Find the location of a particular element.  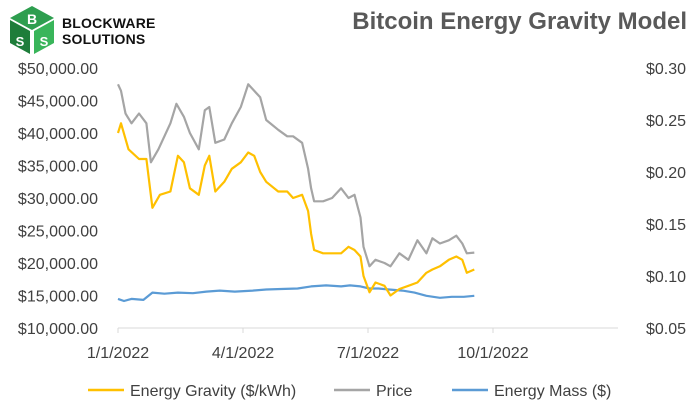

y-left-tick-label: $45,000.00 is located at coordinates (58, 102).